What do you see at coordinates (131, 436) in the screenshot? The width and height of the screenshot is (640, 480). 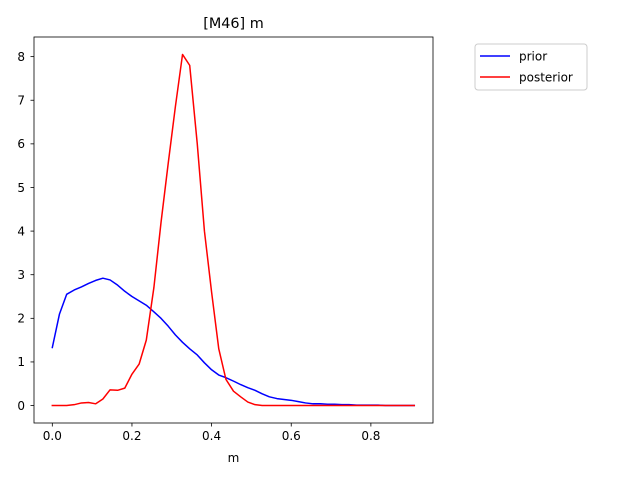 I see `x-tick-label: 0.2` at bounding box center [131, 436].